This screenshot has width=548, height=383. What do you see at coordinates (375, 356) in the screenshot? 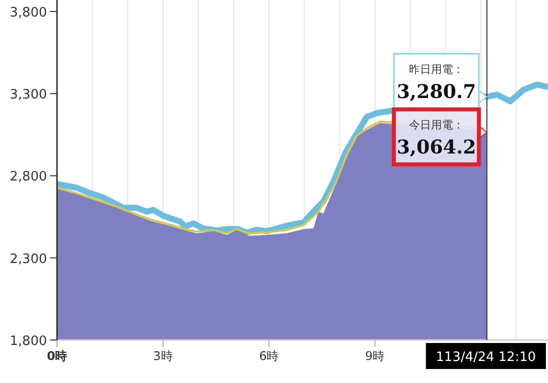
I see `x-tick-label: 9時` at bounding box center [375, 356].